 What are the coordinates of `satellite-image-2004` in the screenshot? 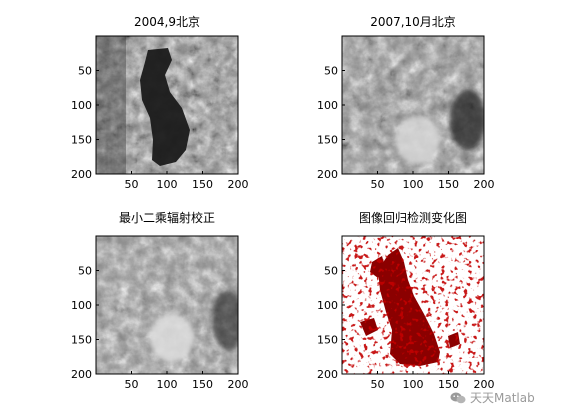 It's located at (167, 105).